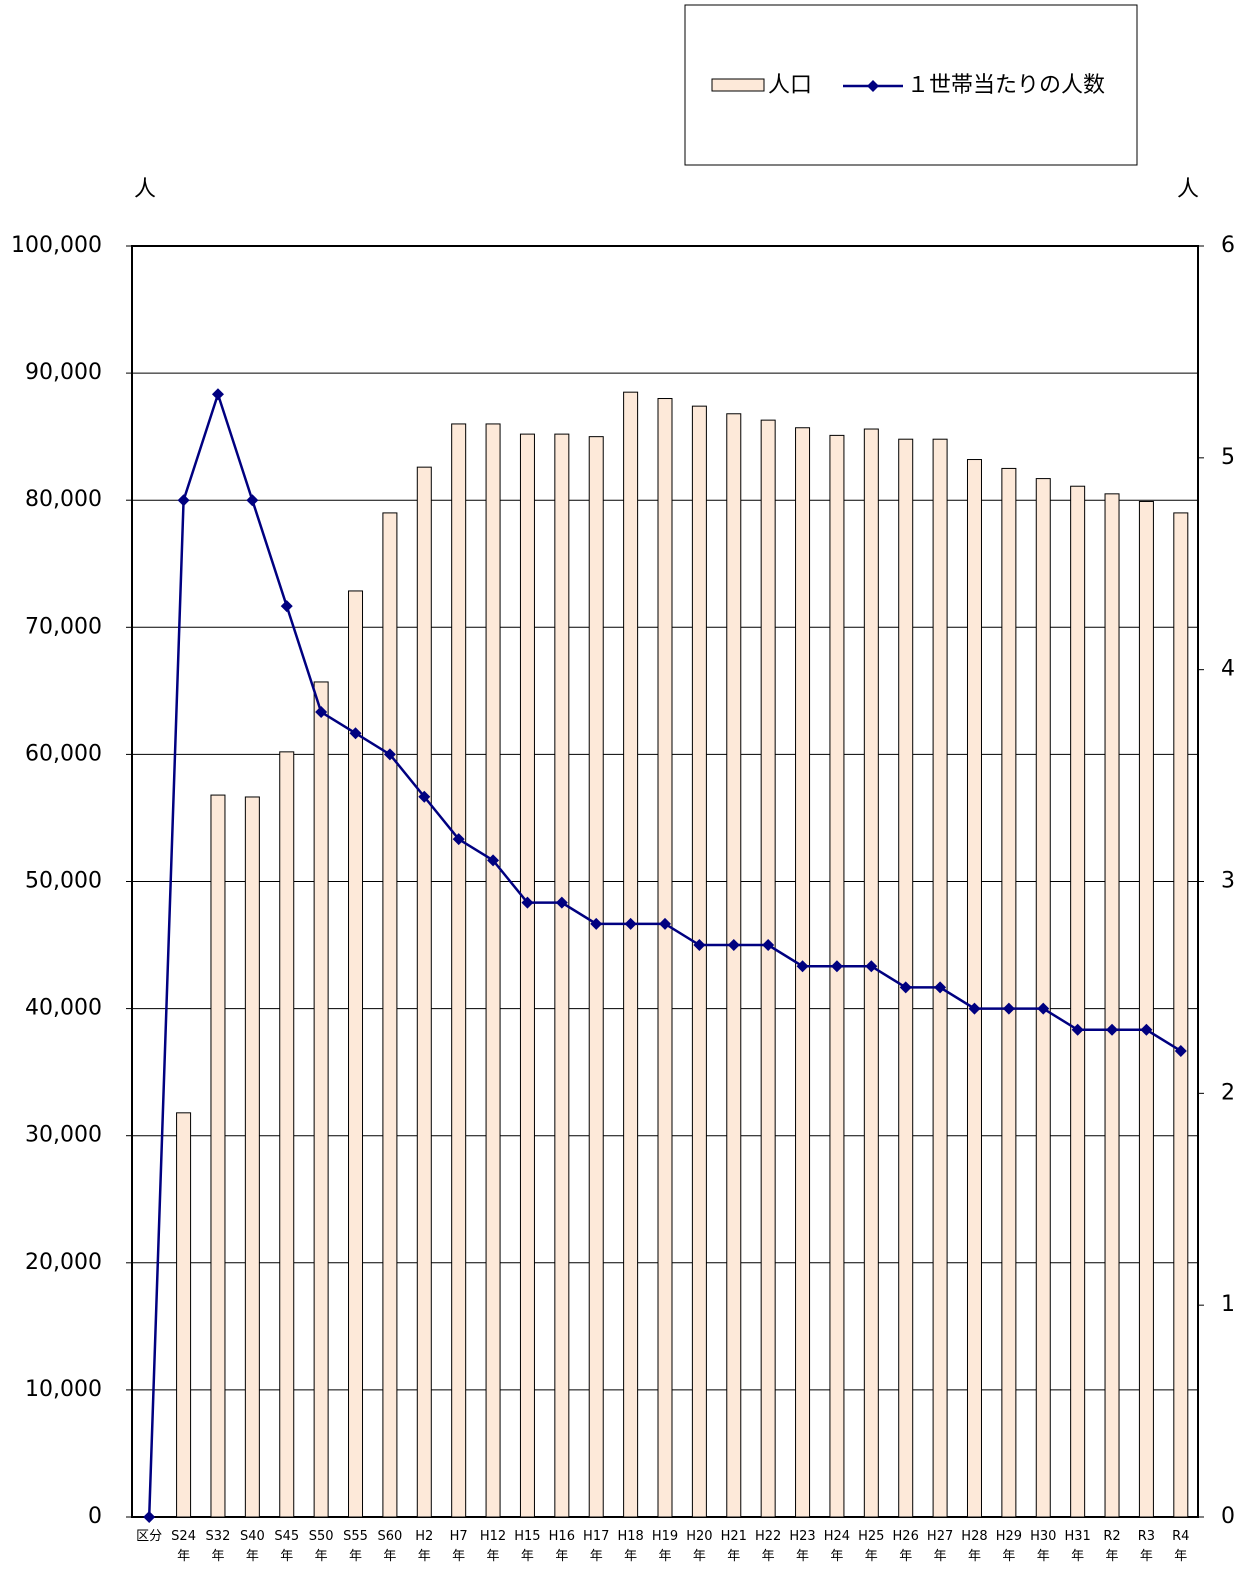  Describe the element at coordinates (63, 499) in the screenshot. I see `y-tick-label: 80,000` at that location.